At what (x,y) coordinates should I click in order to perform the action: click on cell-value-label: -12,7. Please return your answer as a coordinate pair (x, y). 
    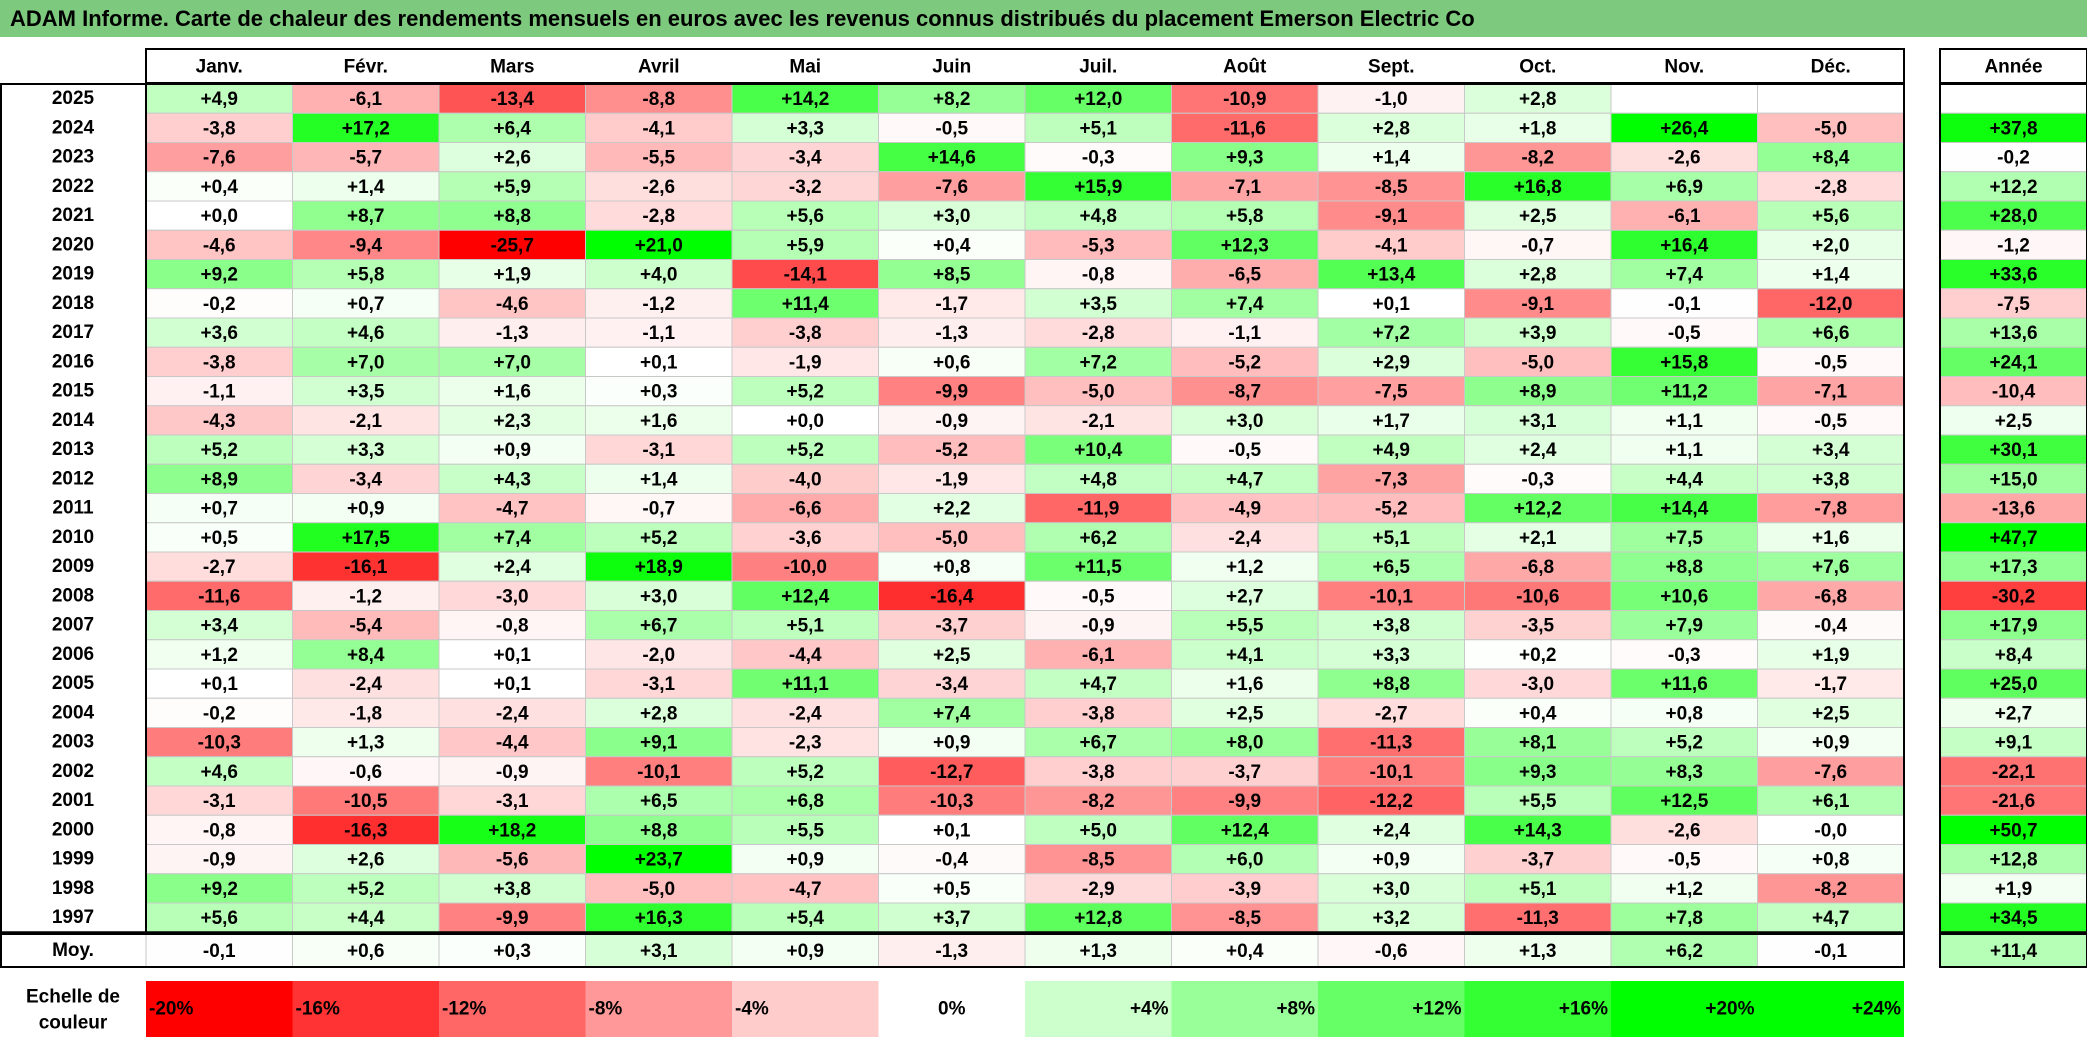
    Looking at the image, I should click on (951, 772).